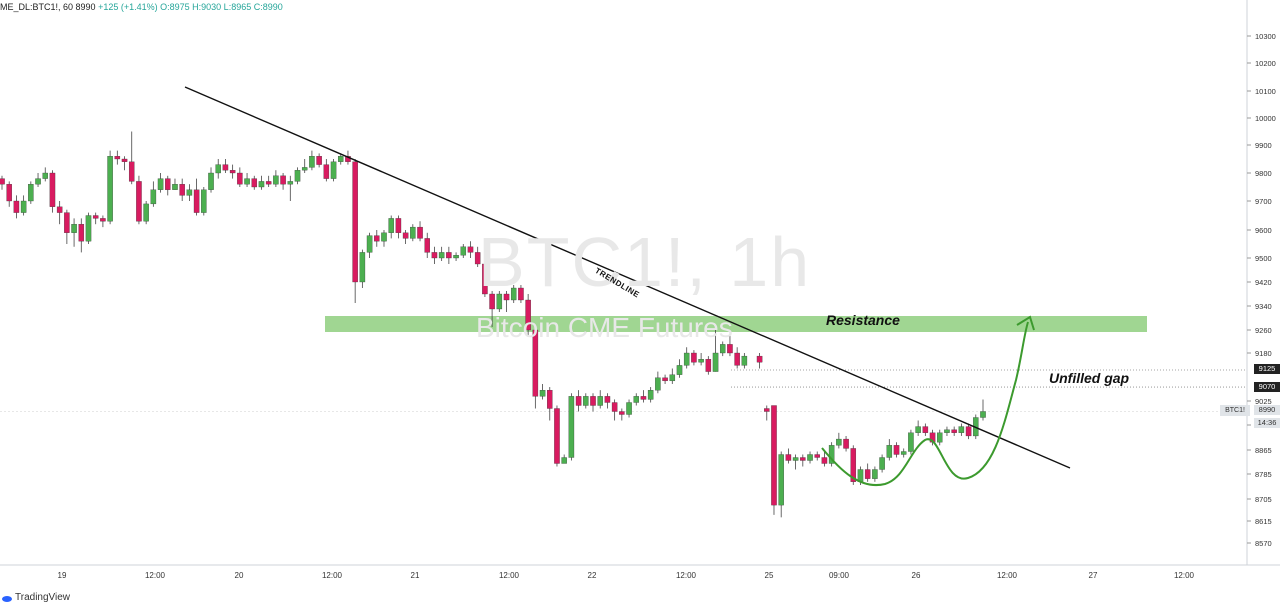  What do you see at coordinates (1093, 575) in the screenshot?
I see `x-tick-label: 27` at bounding box center [1093, 575].